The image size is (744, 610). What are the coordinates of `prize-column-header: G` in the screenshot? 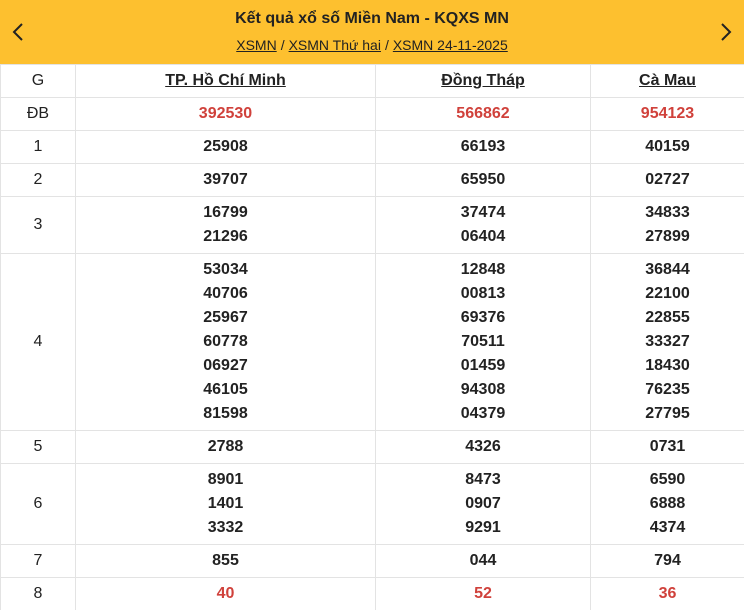 It's located at (38, 81).